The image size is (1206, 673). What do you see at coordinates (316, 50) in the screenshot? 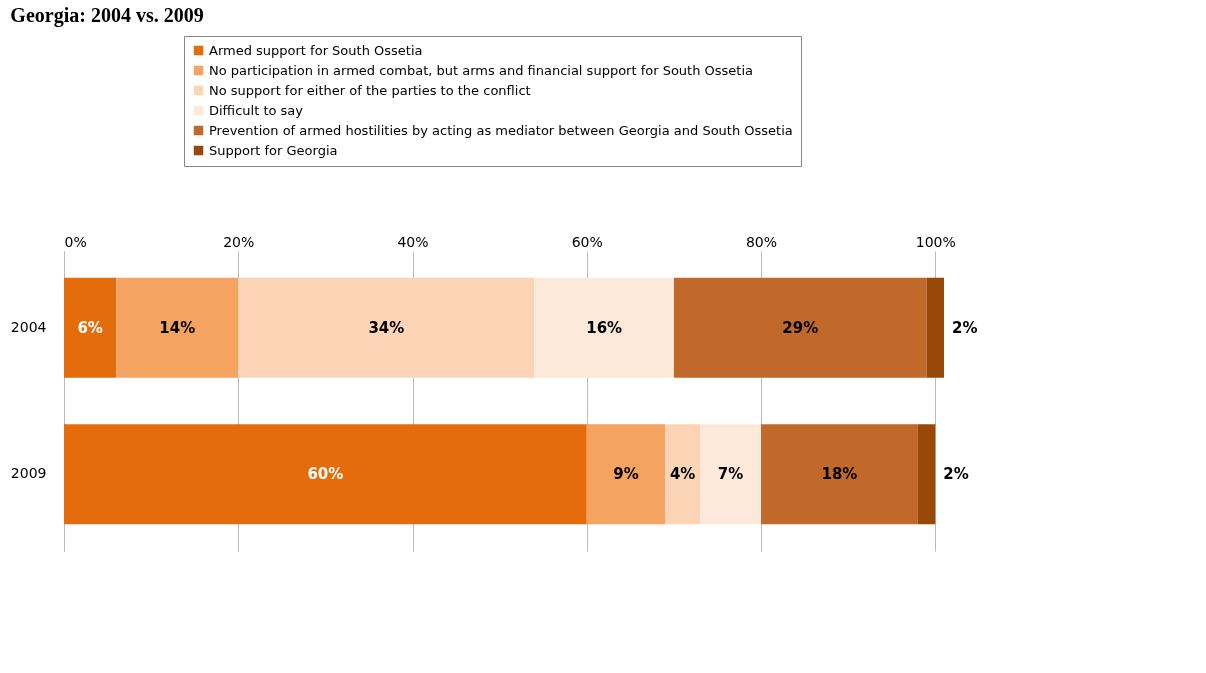
I see `legend-label: Armed support for South Ossetia` at bounding box center [316, 50].